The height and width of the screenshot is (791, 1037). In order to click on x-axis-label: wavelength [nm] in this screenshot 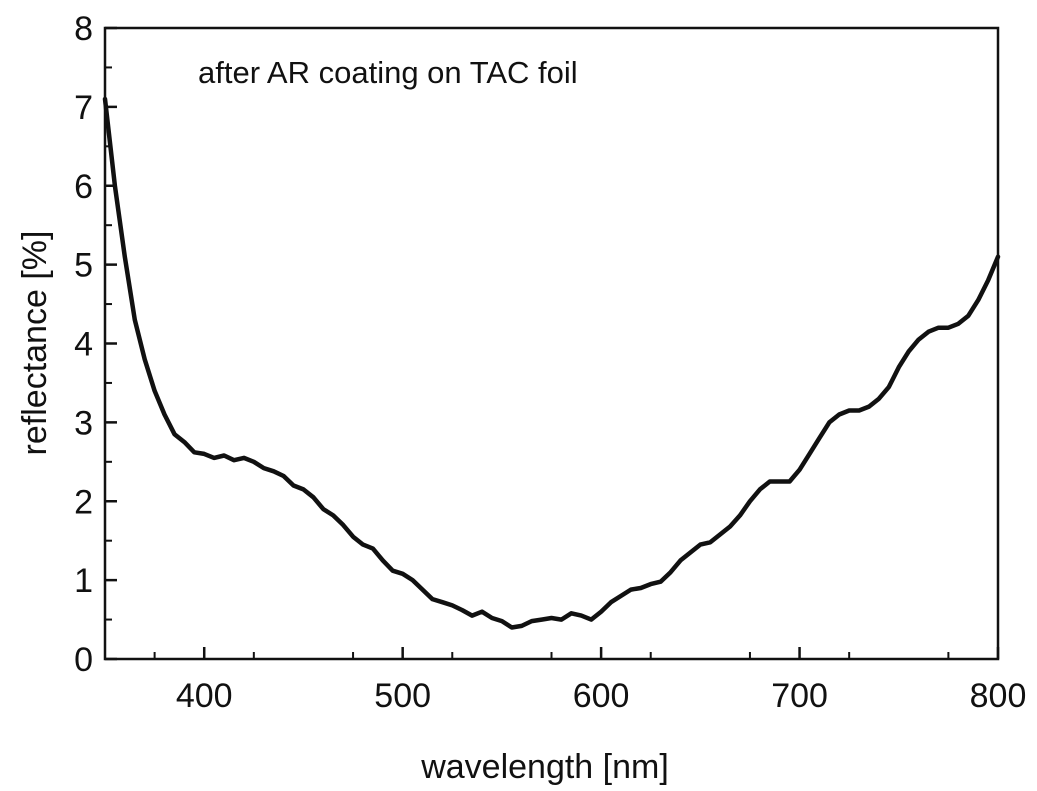, I will do `click(544, 767)`.